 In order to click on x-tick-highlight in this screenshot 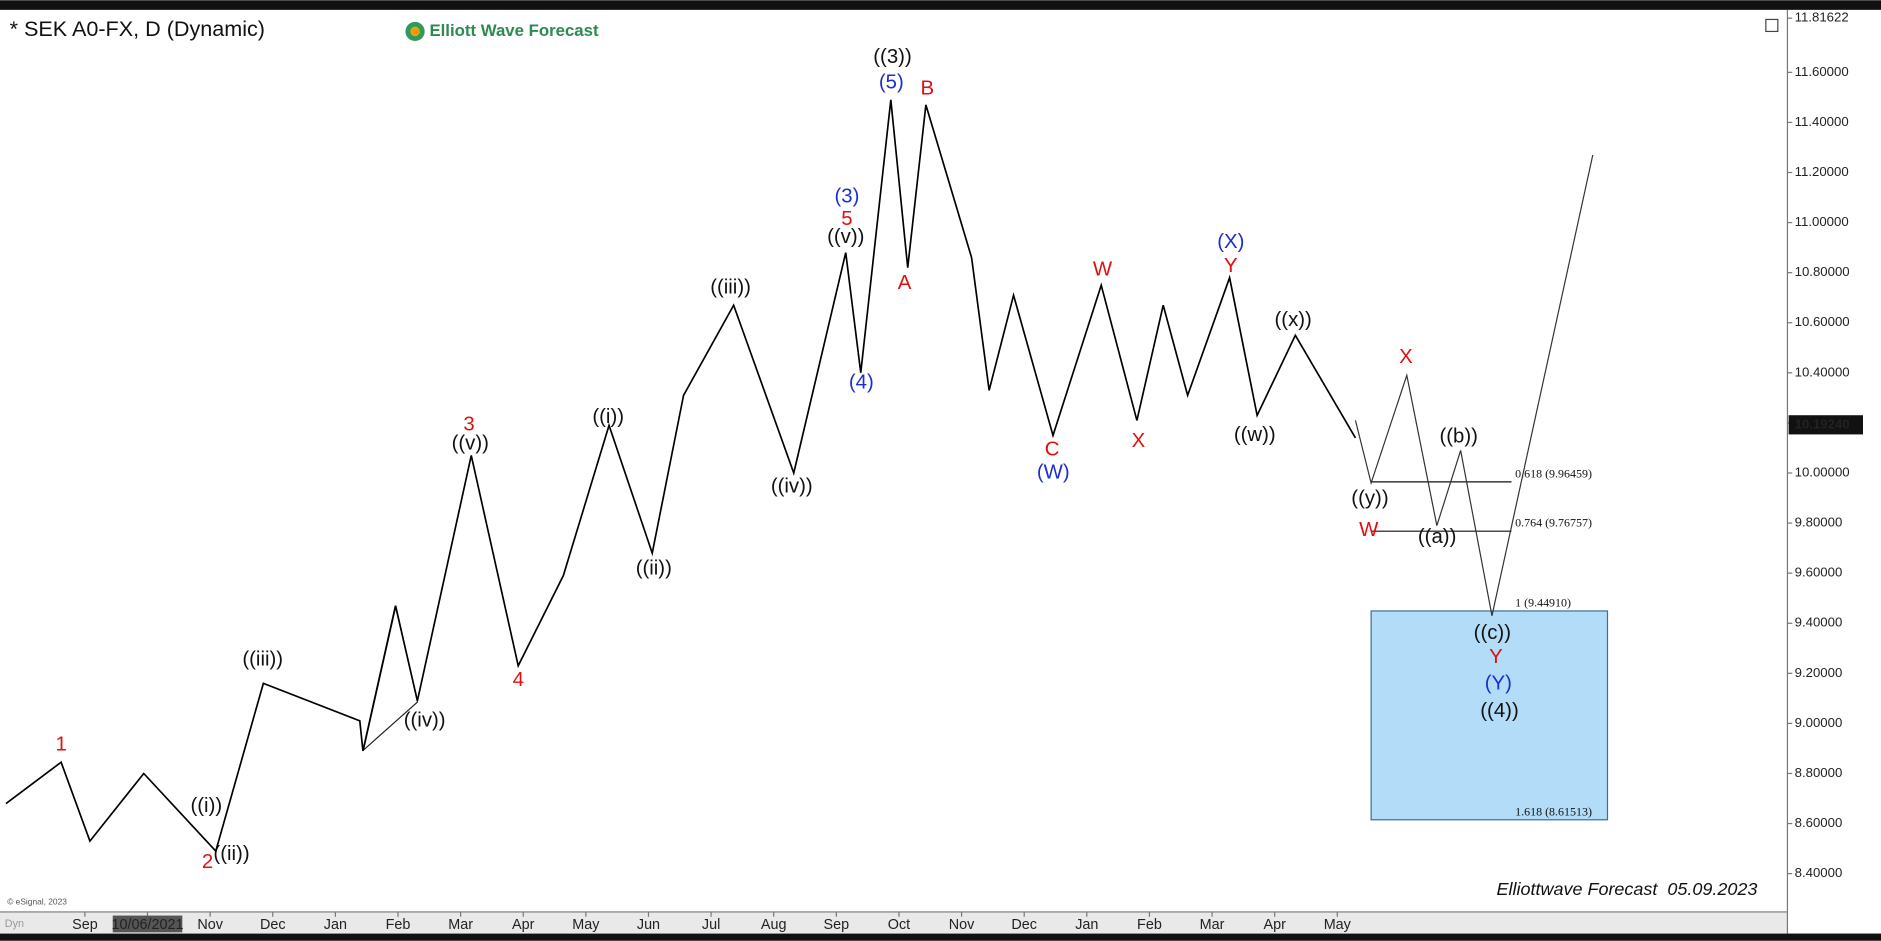, I will do `click(147, 924)`.